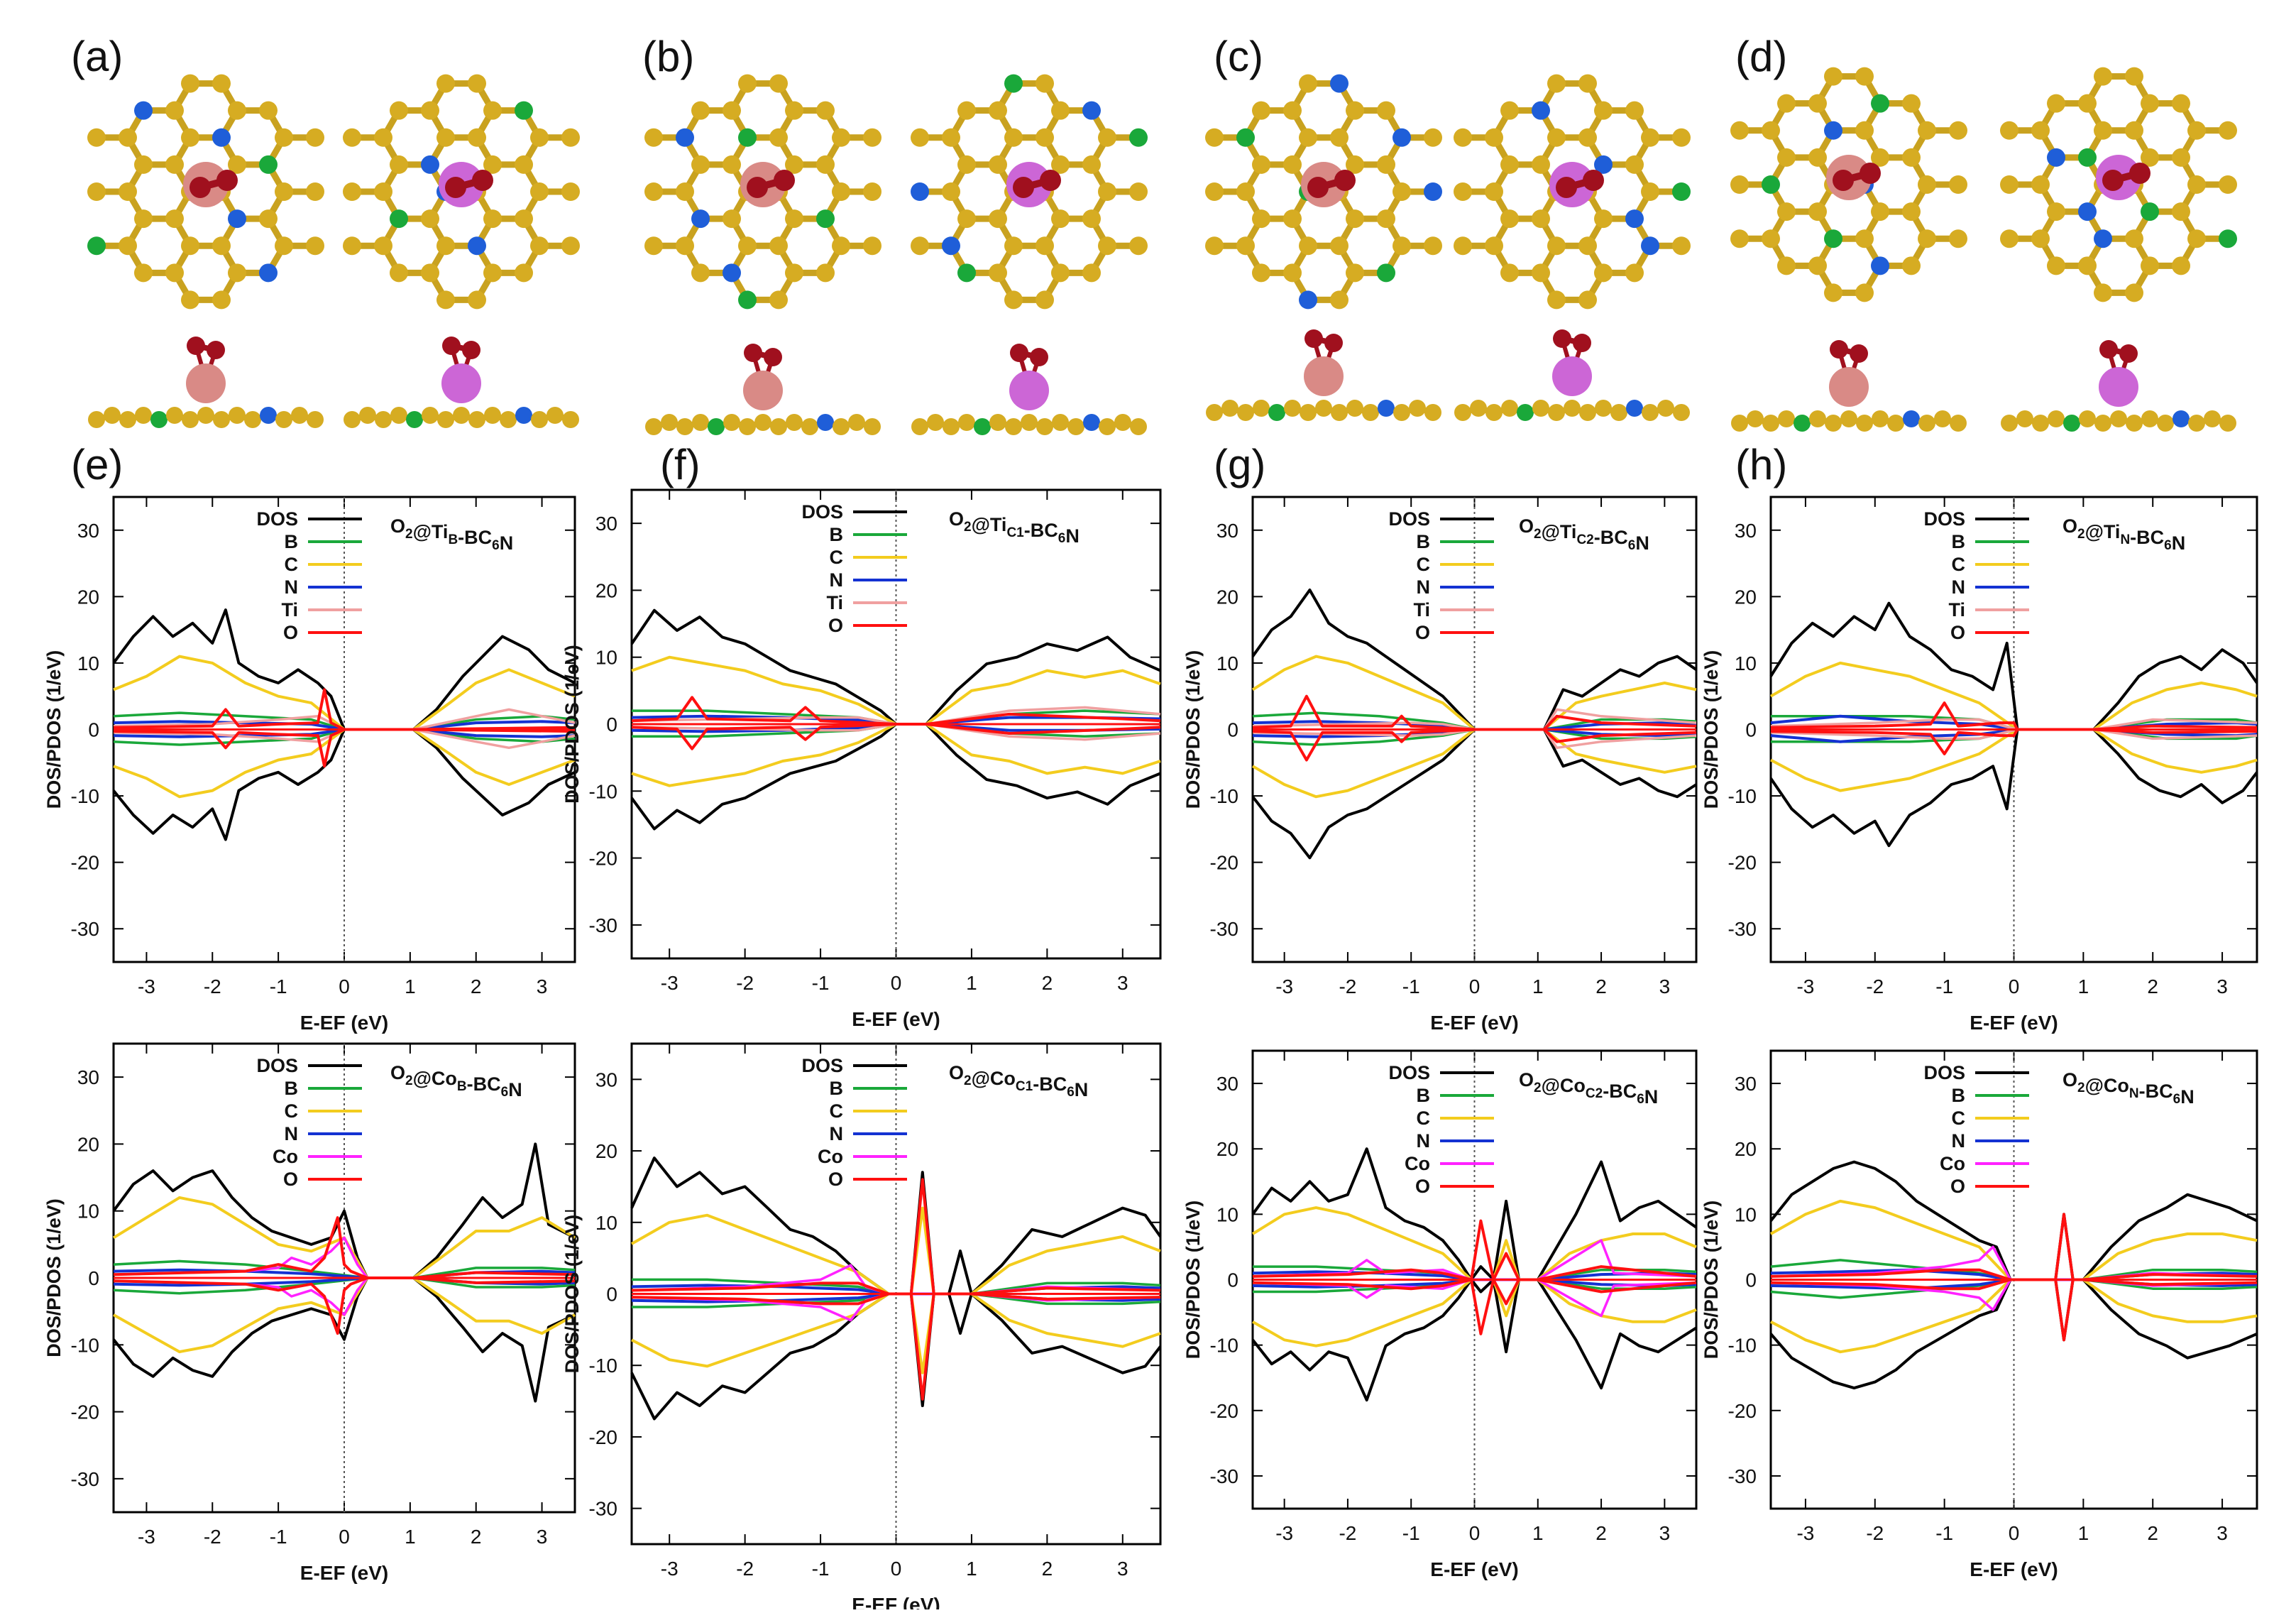 This screenshot has height=1613, width=2296. Describe the element at coordinates (205, 192) in the screenshot. I see `top-view-structure` at that location.